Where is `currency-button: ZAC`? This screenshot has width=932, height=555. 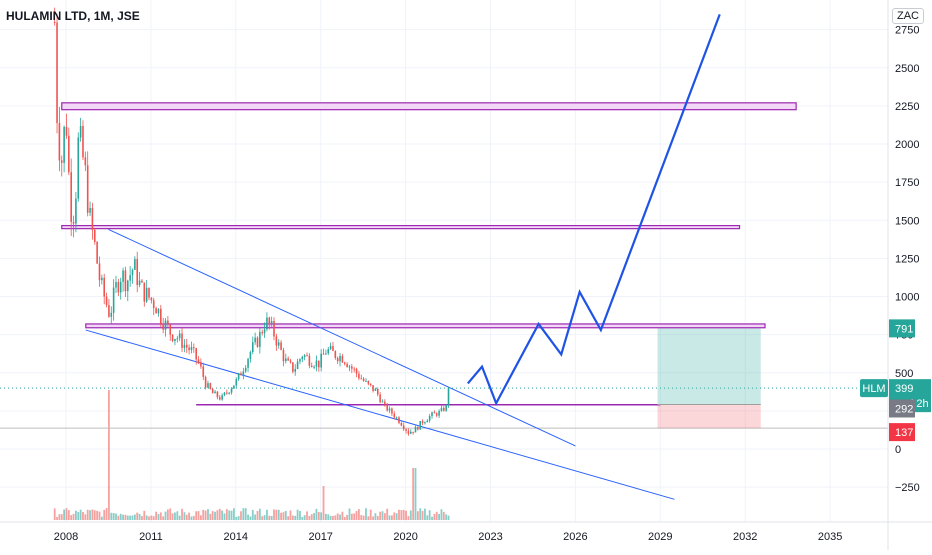 currency-button: ZAC is located at coordinates (908, 16).